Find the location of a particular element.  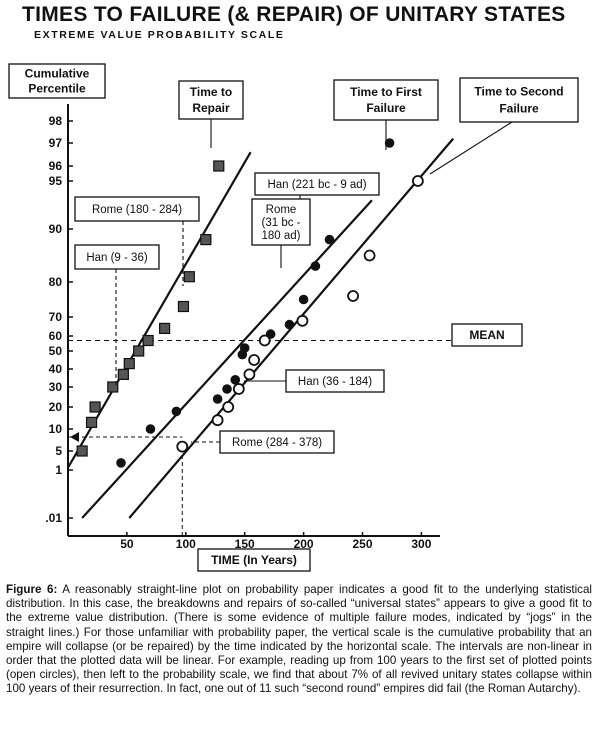

first-failure-box: Time to First Failure is located at coordinates (386, 100).